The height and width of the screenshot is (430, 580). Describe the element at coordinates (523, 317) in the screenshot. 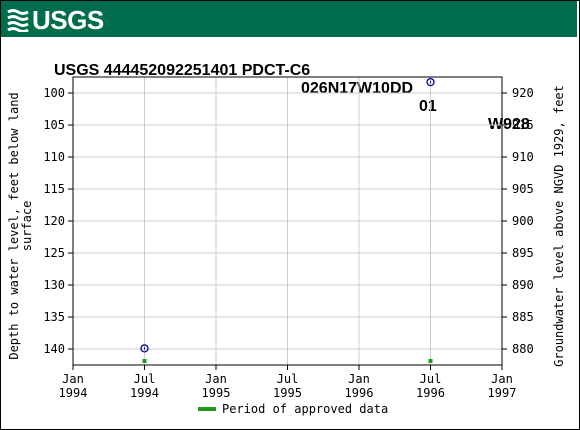

I see `y-tick-label-right: 885` at that location.